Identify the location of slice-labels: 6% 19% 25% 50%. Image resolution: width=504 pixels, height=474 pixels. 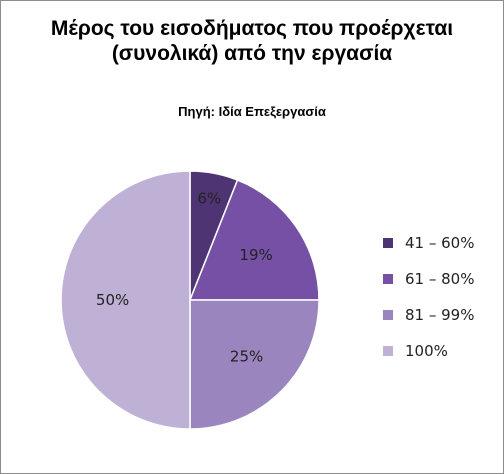
(184, 278).